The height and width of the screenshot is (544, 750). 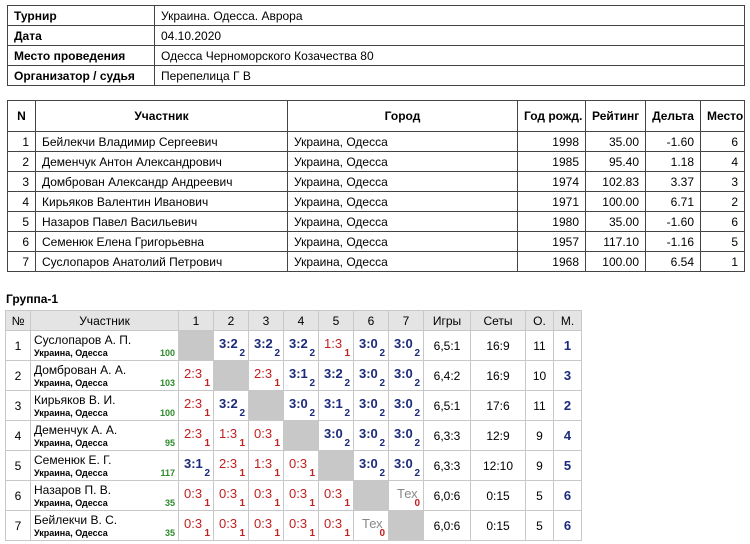 I want to click on header-cell: Дельта, so click(x=673, y=116).